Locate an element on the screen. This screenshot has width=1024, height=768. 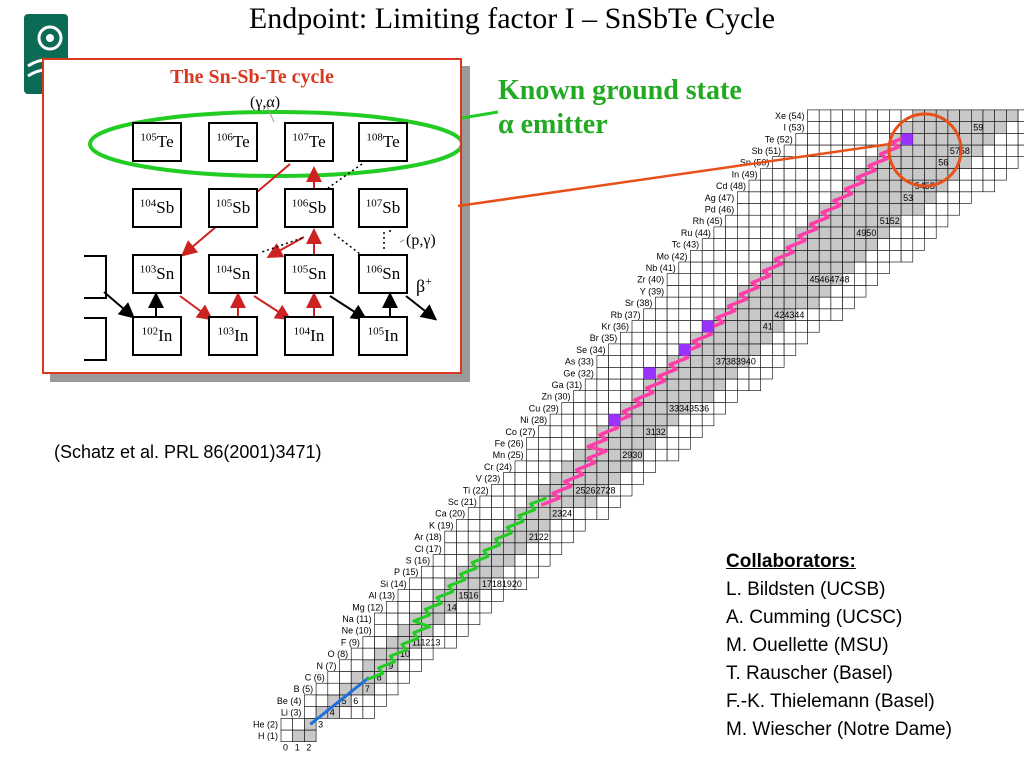
element-label: Ru (44) is located at coordinates (696, 233).